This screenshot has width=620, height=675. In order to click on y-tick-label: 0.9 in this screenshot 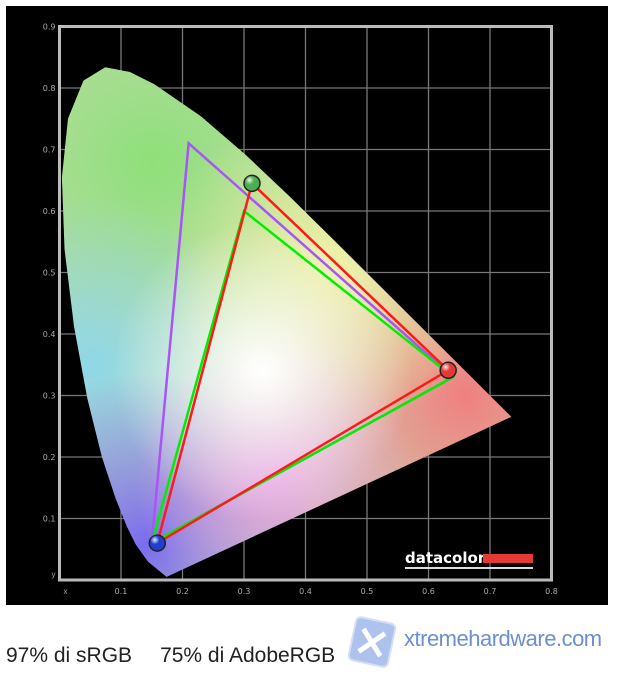, I will do `click(49, 27)`.